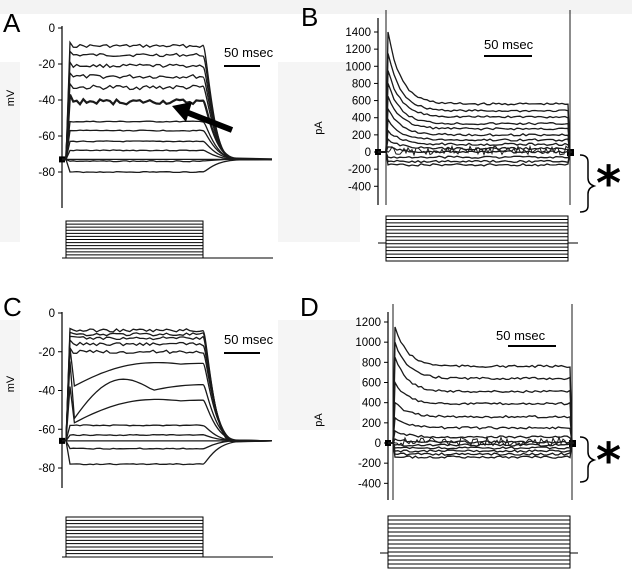  Describe the element at coordinates (608, 461) in the screenshot. I see `asterisk-d: *` at that location.